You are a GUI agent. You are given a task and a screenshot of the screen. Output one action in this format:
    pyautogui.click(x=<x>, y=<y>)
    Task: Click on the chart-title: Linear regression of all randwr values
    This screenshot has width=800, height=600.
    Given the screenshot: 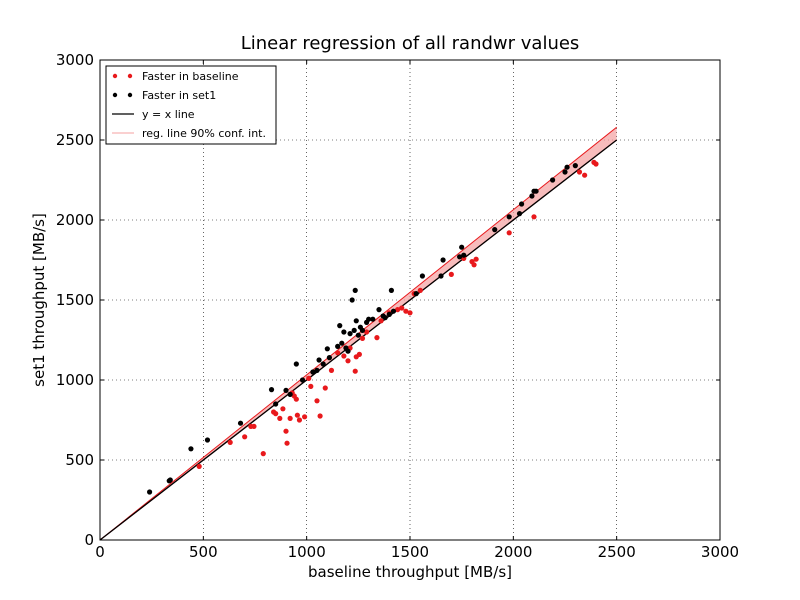 What is the action you would take?
    pyautogui.click(x=410, y=43)
    